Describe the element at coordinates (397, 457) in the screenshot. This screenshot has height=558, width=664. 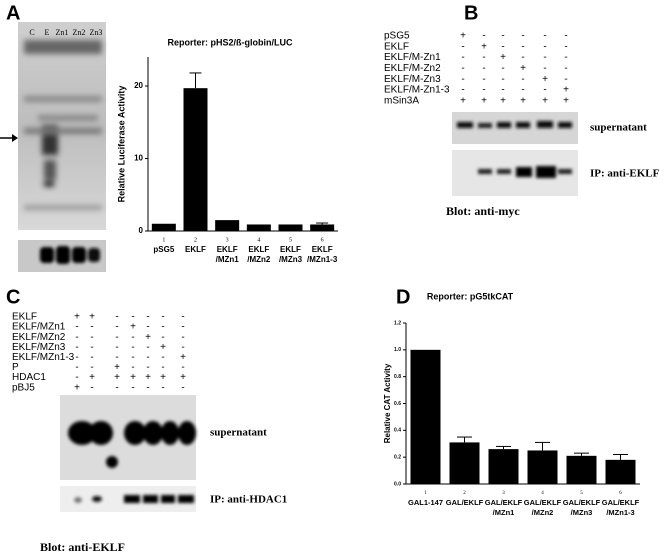
I see `y-tick-label: 0.2` at that location.